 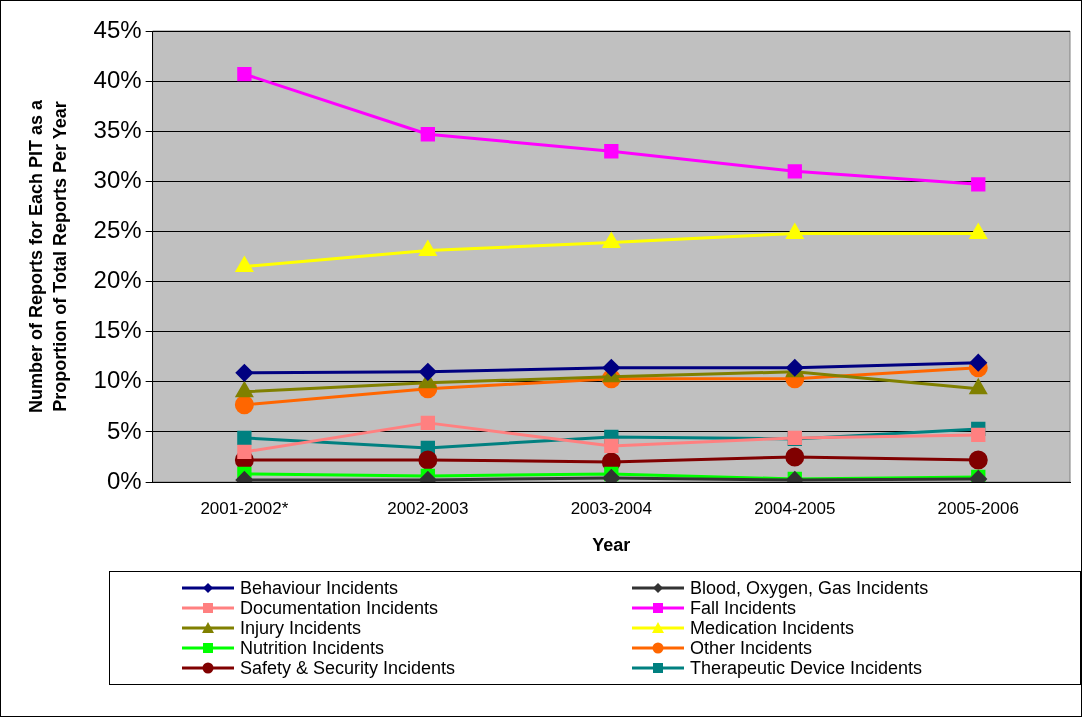 I want to click on x-tick-label: 2002-2003, so click(x=428, y=508).